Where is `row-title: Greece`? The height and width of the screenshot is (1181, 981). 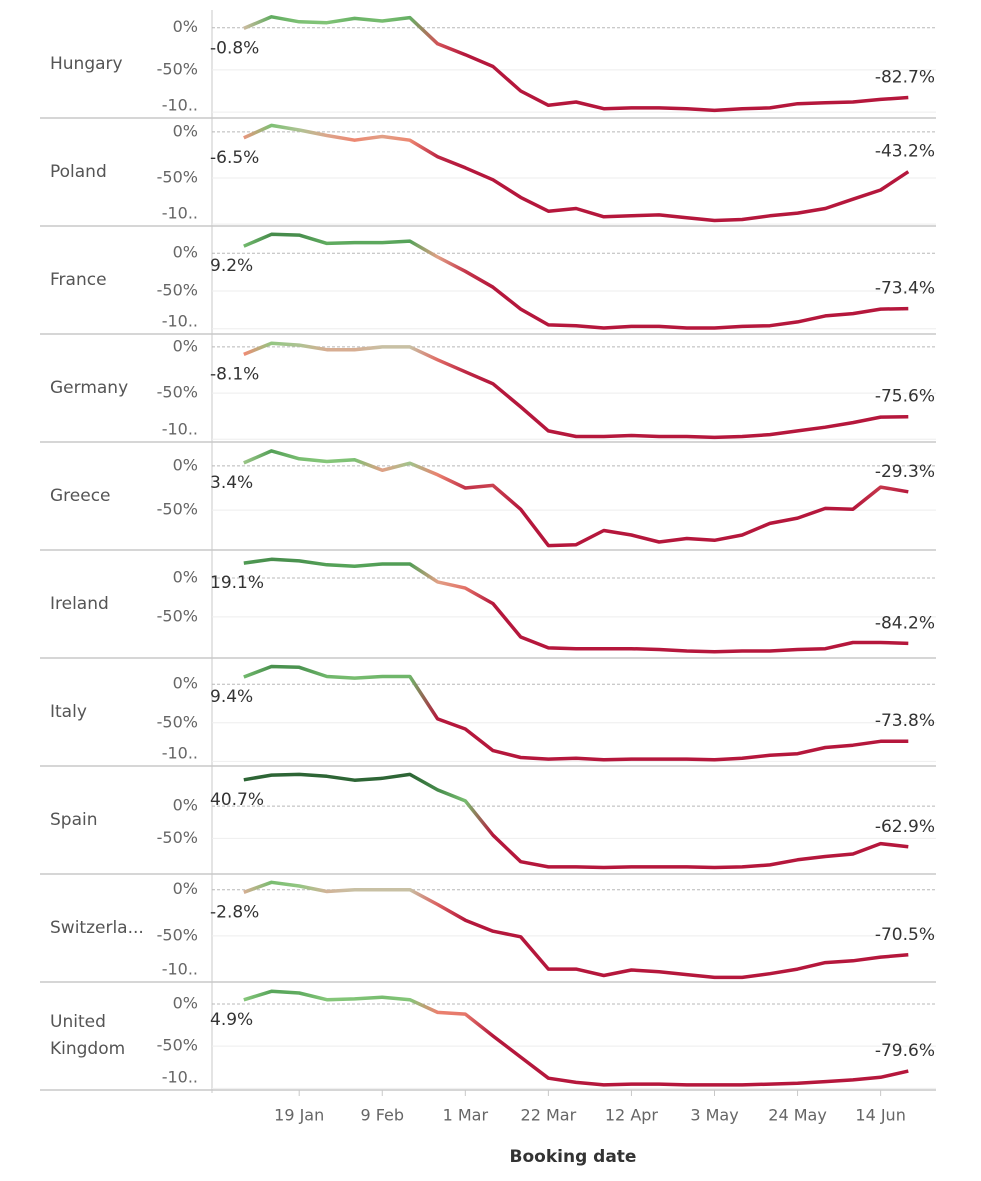 row-title: Greece is located at coordinates (80, 495).